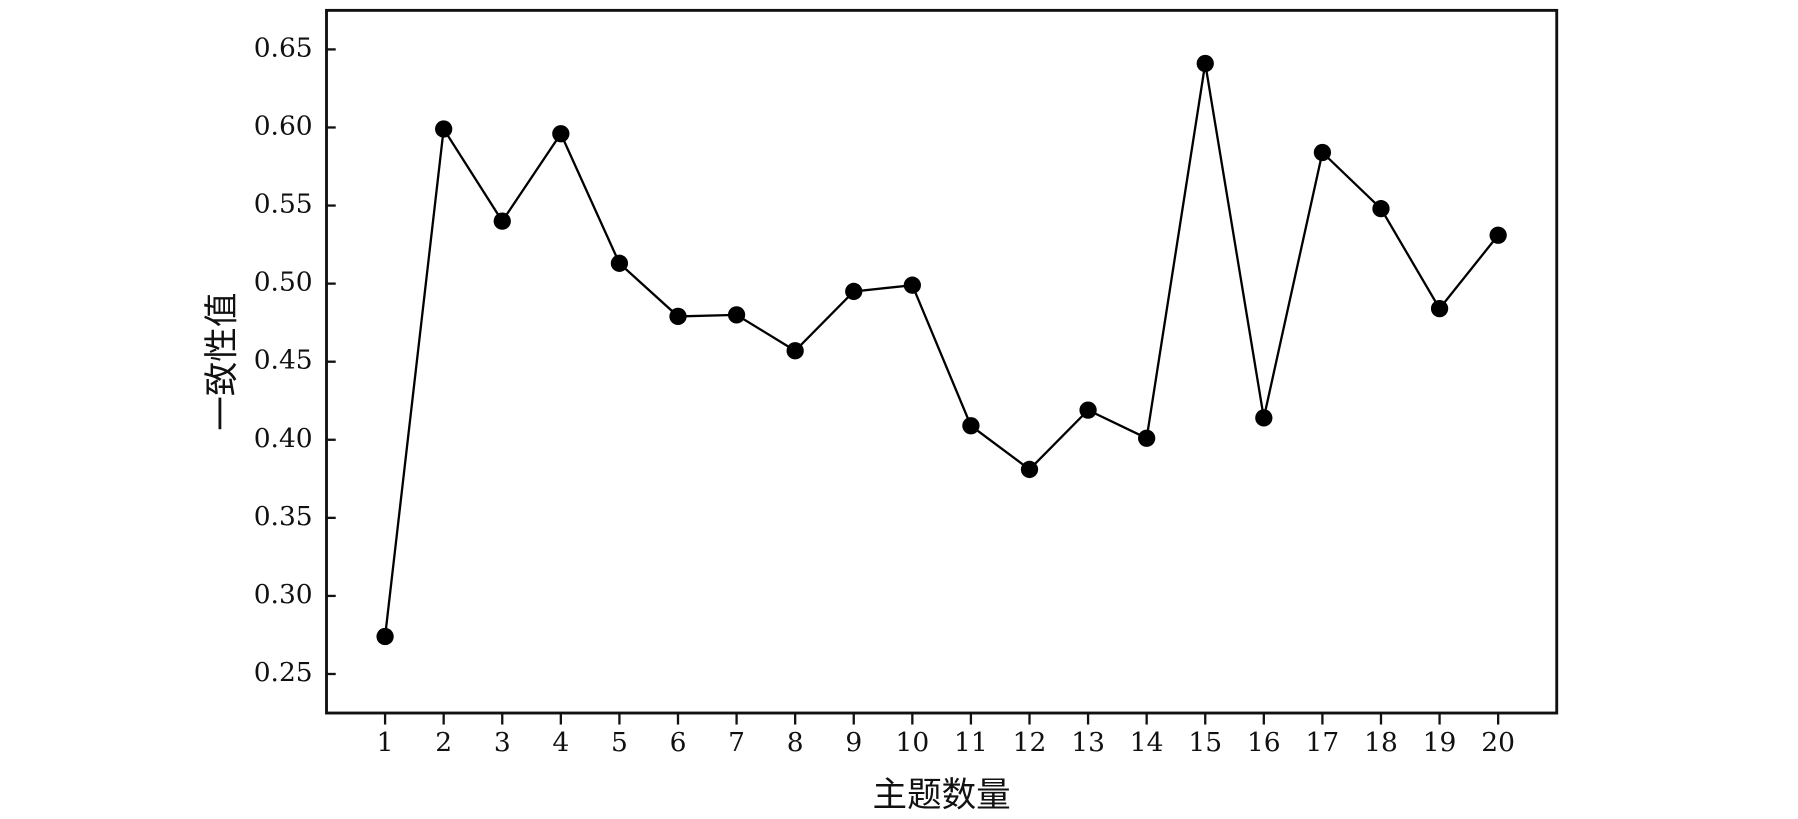 The height and width of the screenshot is (819, 1798). Describe the element at coordinates (283, 125) in the screenshot. I see `y-tick-label: 0.60` at that location.